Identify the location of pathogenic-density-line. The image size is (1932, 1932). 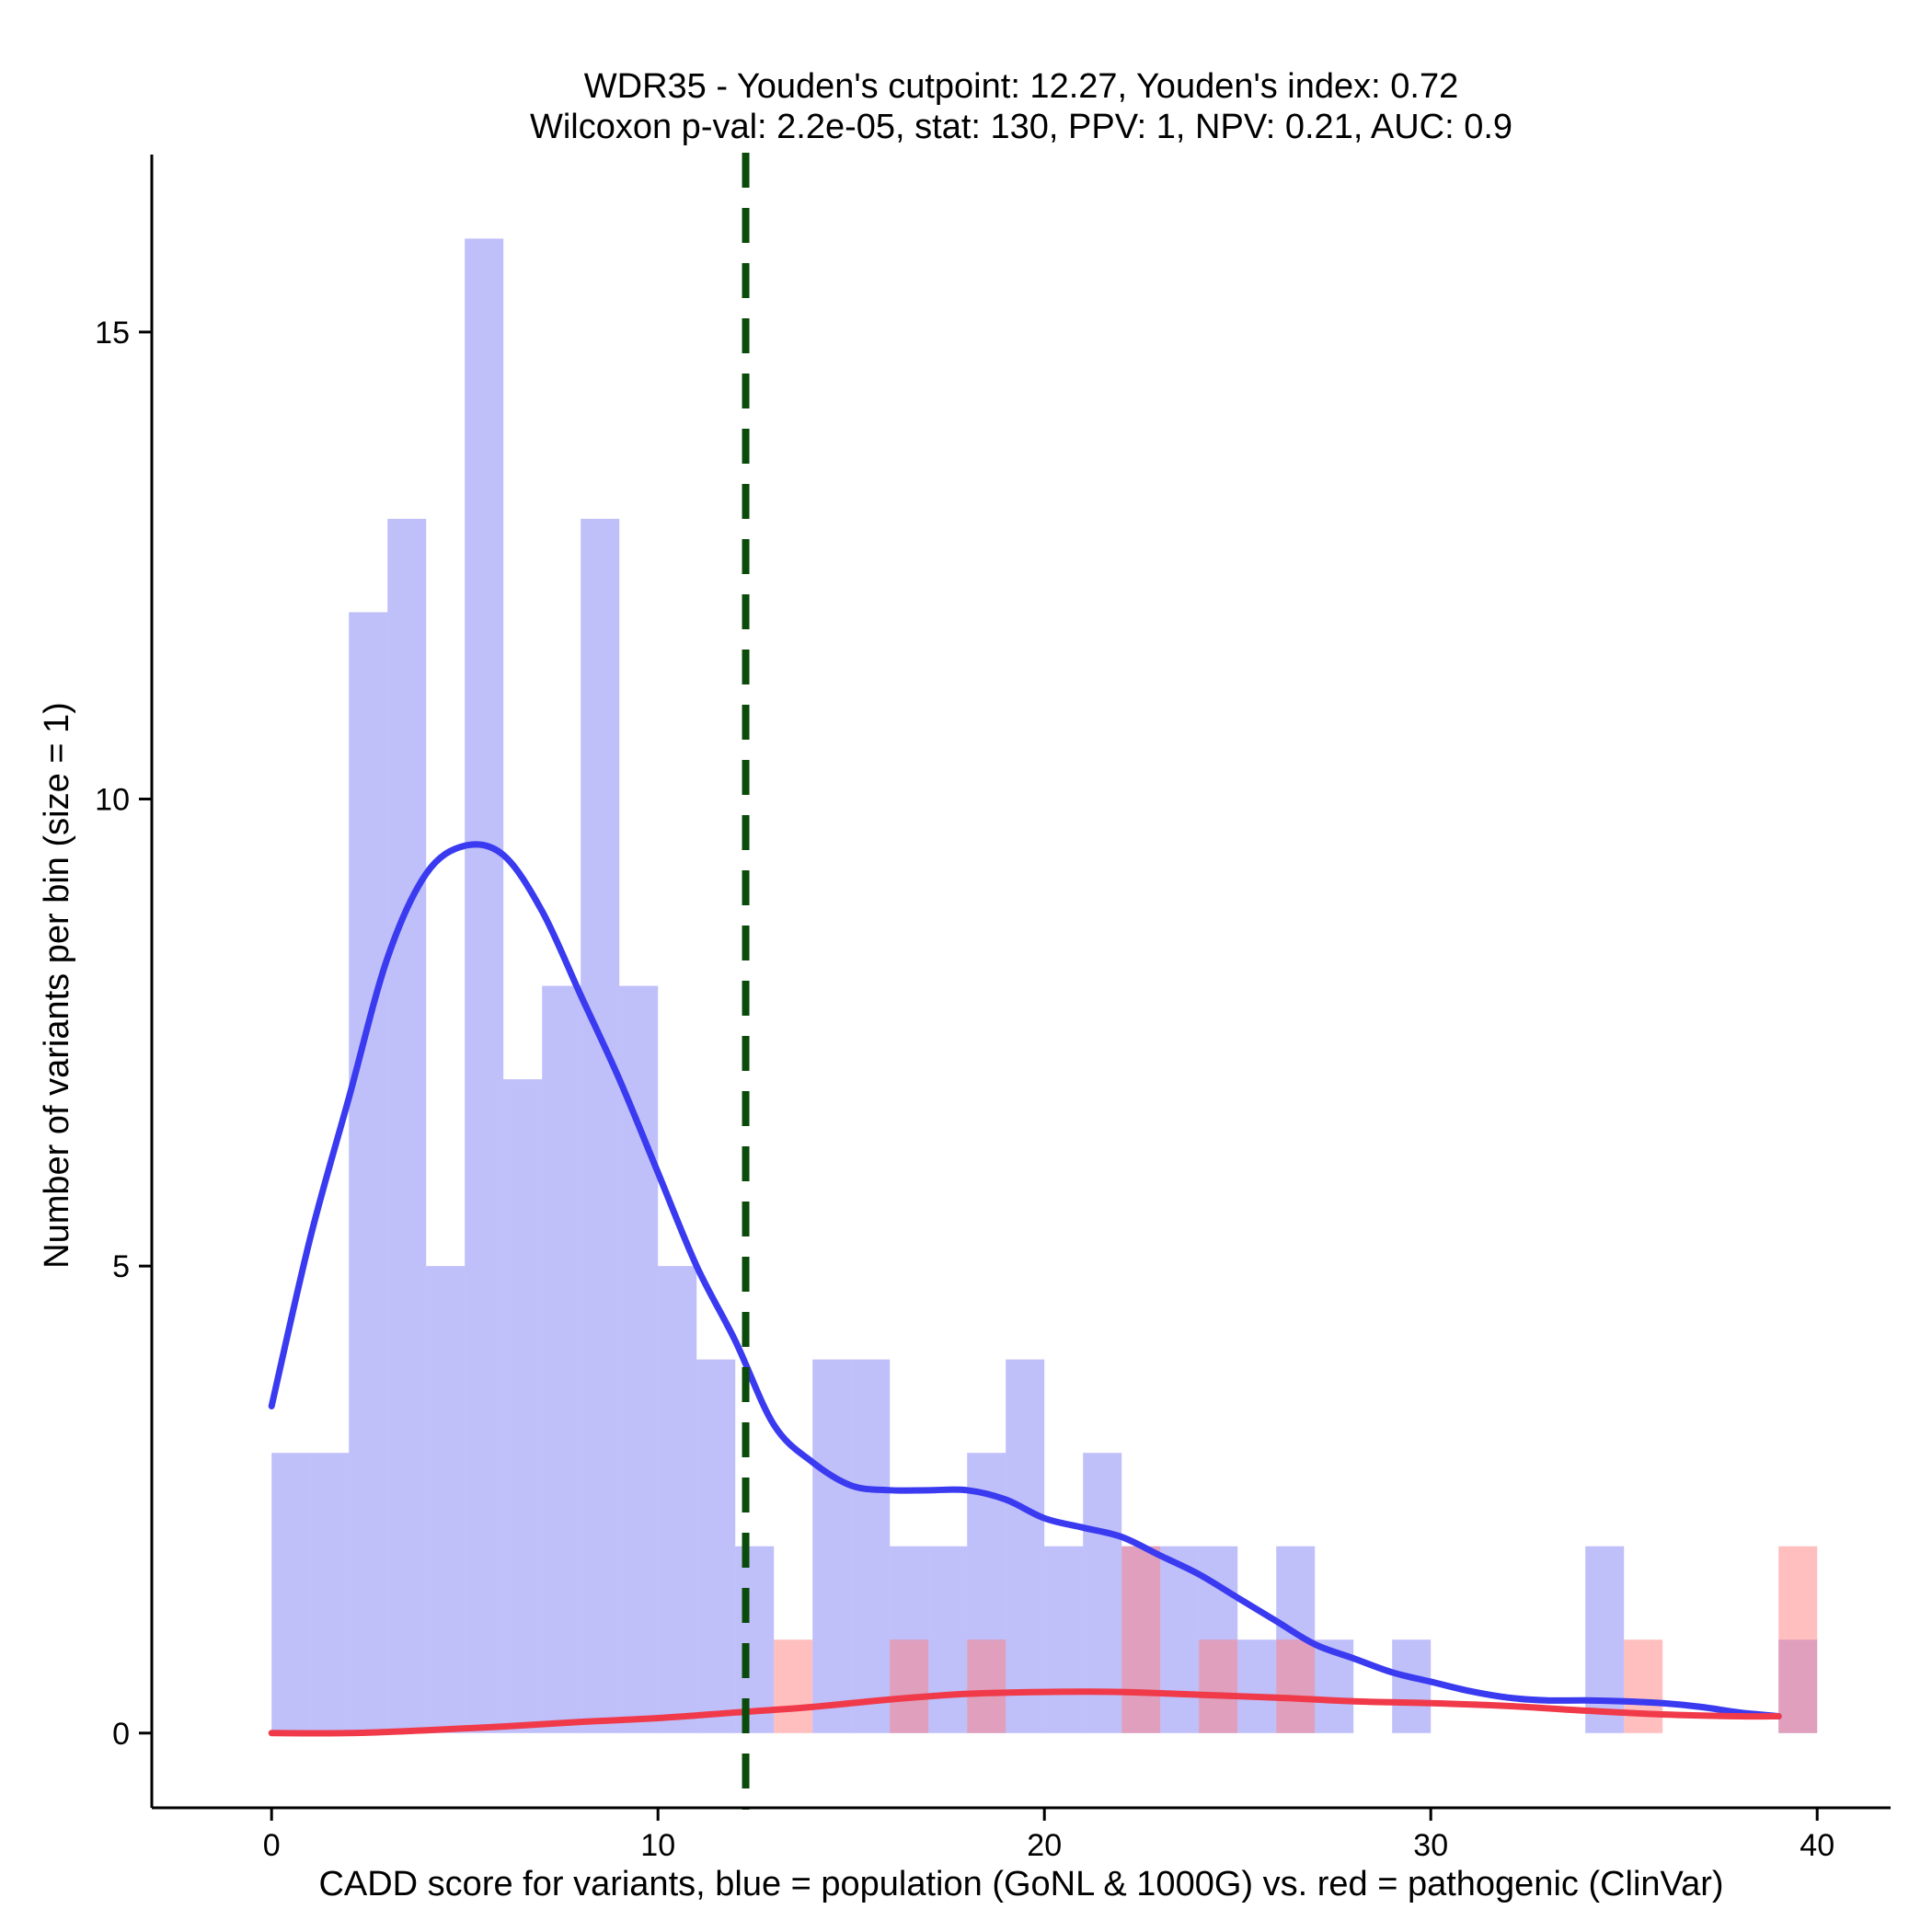
(1025, 1712).